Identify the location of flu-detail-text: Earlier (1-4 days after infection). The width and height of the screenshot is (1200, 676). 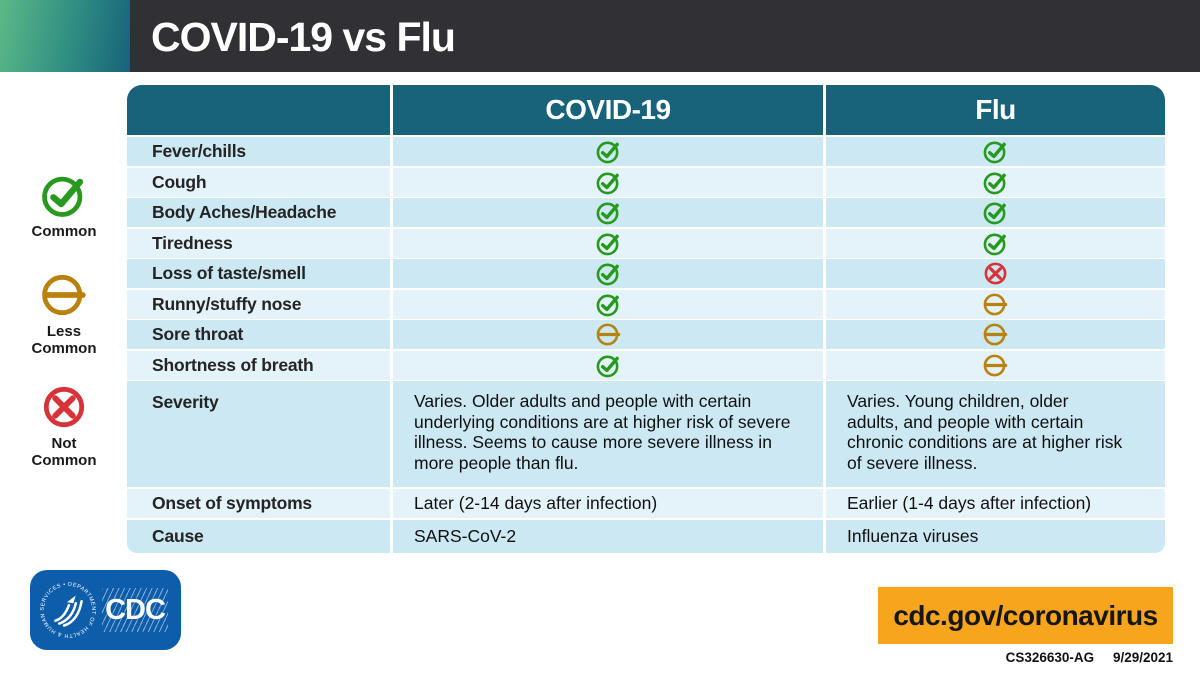
(995, 503).